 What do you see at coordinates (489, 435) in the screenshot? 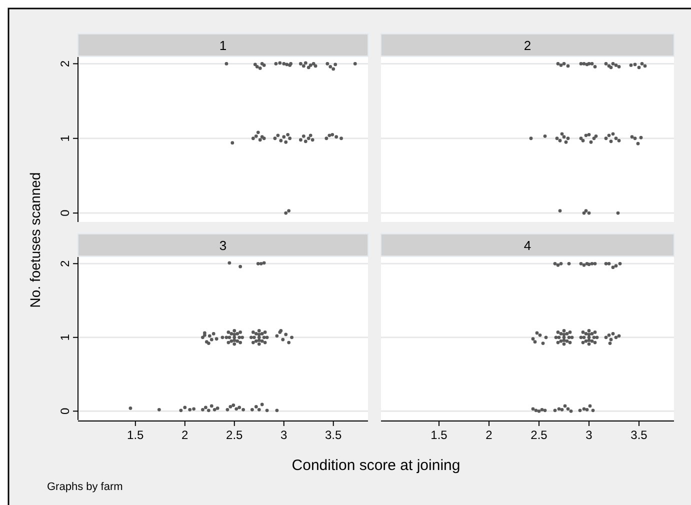
I see `x-tick-label: 2` at bounding box center [489, 435].